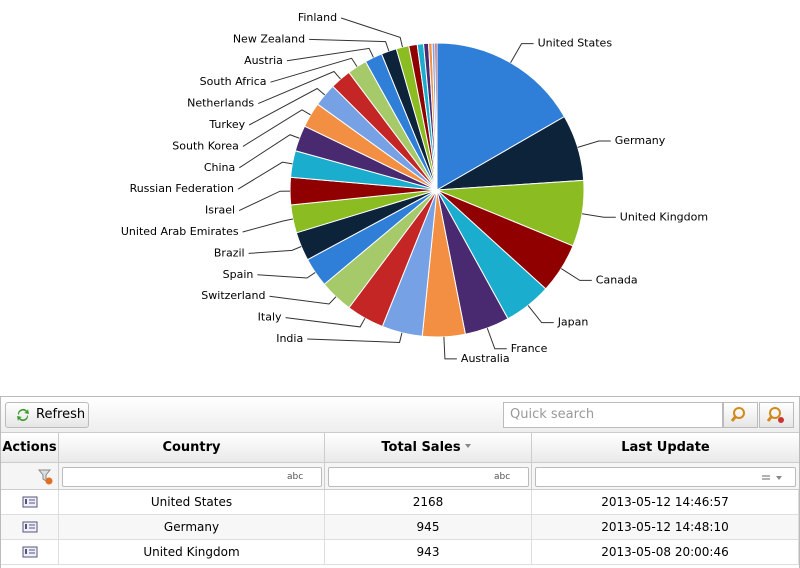 This screenshot has height=568, width=800. Describe the element at coordinates (220, 103) in the screenshot. I see `slice-label: Netherlands` at that location.